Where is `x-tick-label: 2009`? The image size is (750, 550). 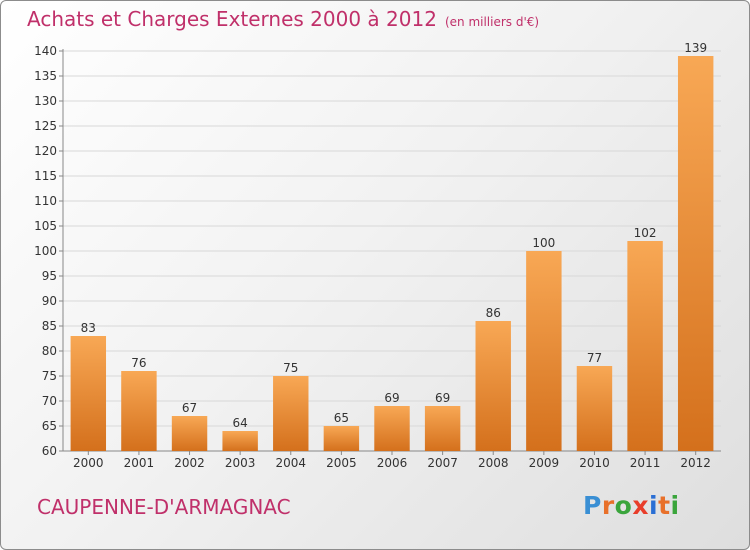 x-tick-label: 2009 is located at coordinates (544, 463).